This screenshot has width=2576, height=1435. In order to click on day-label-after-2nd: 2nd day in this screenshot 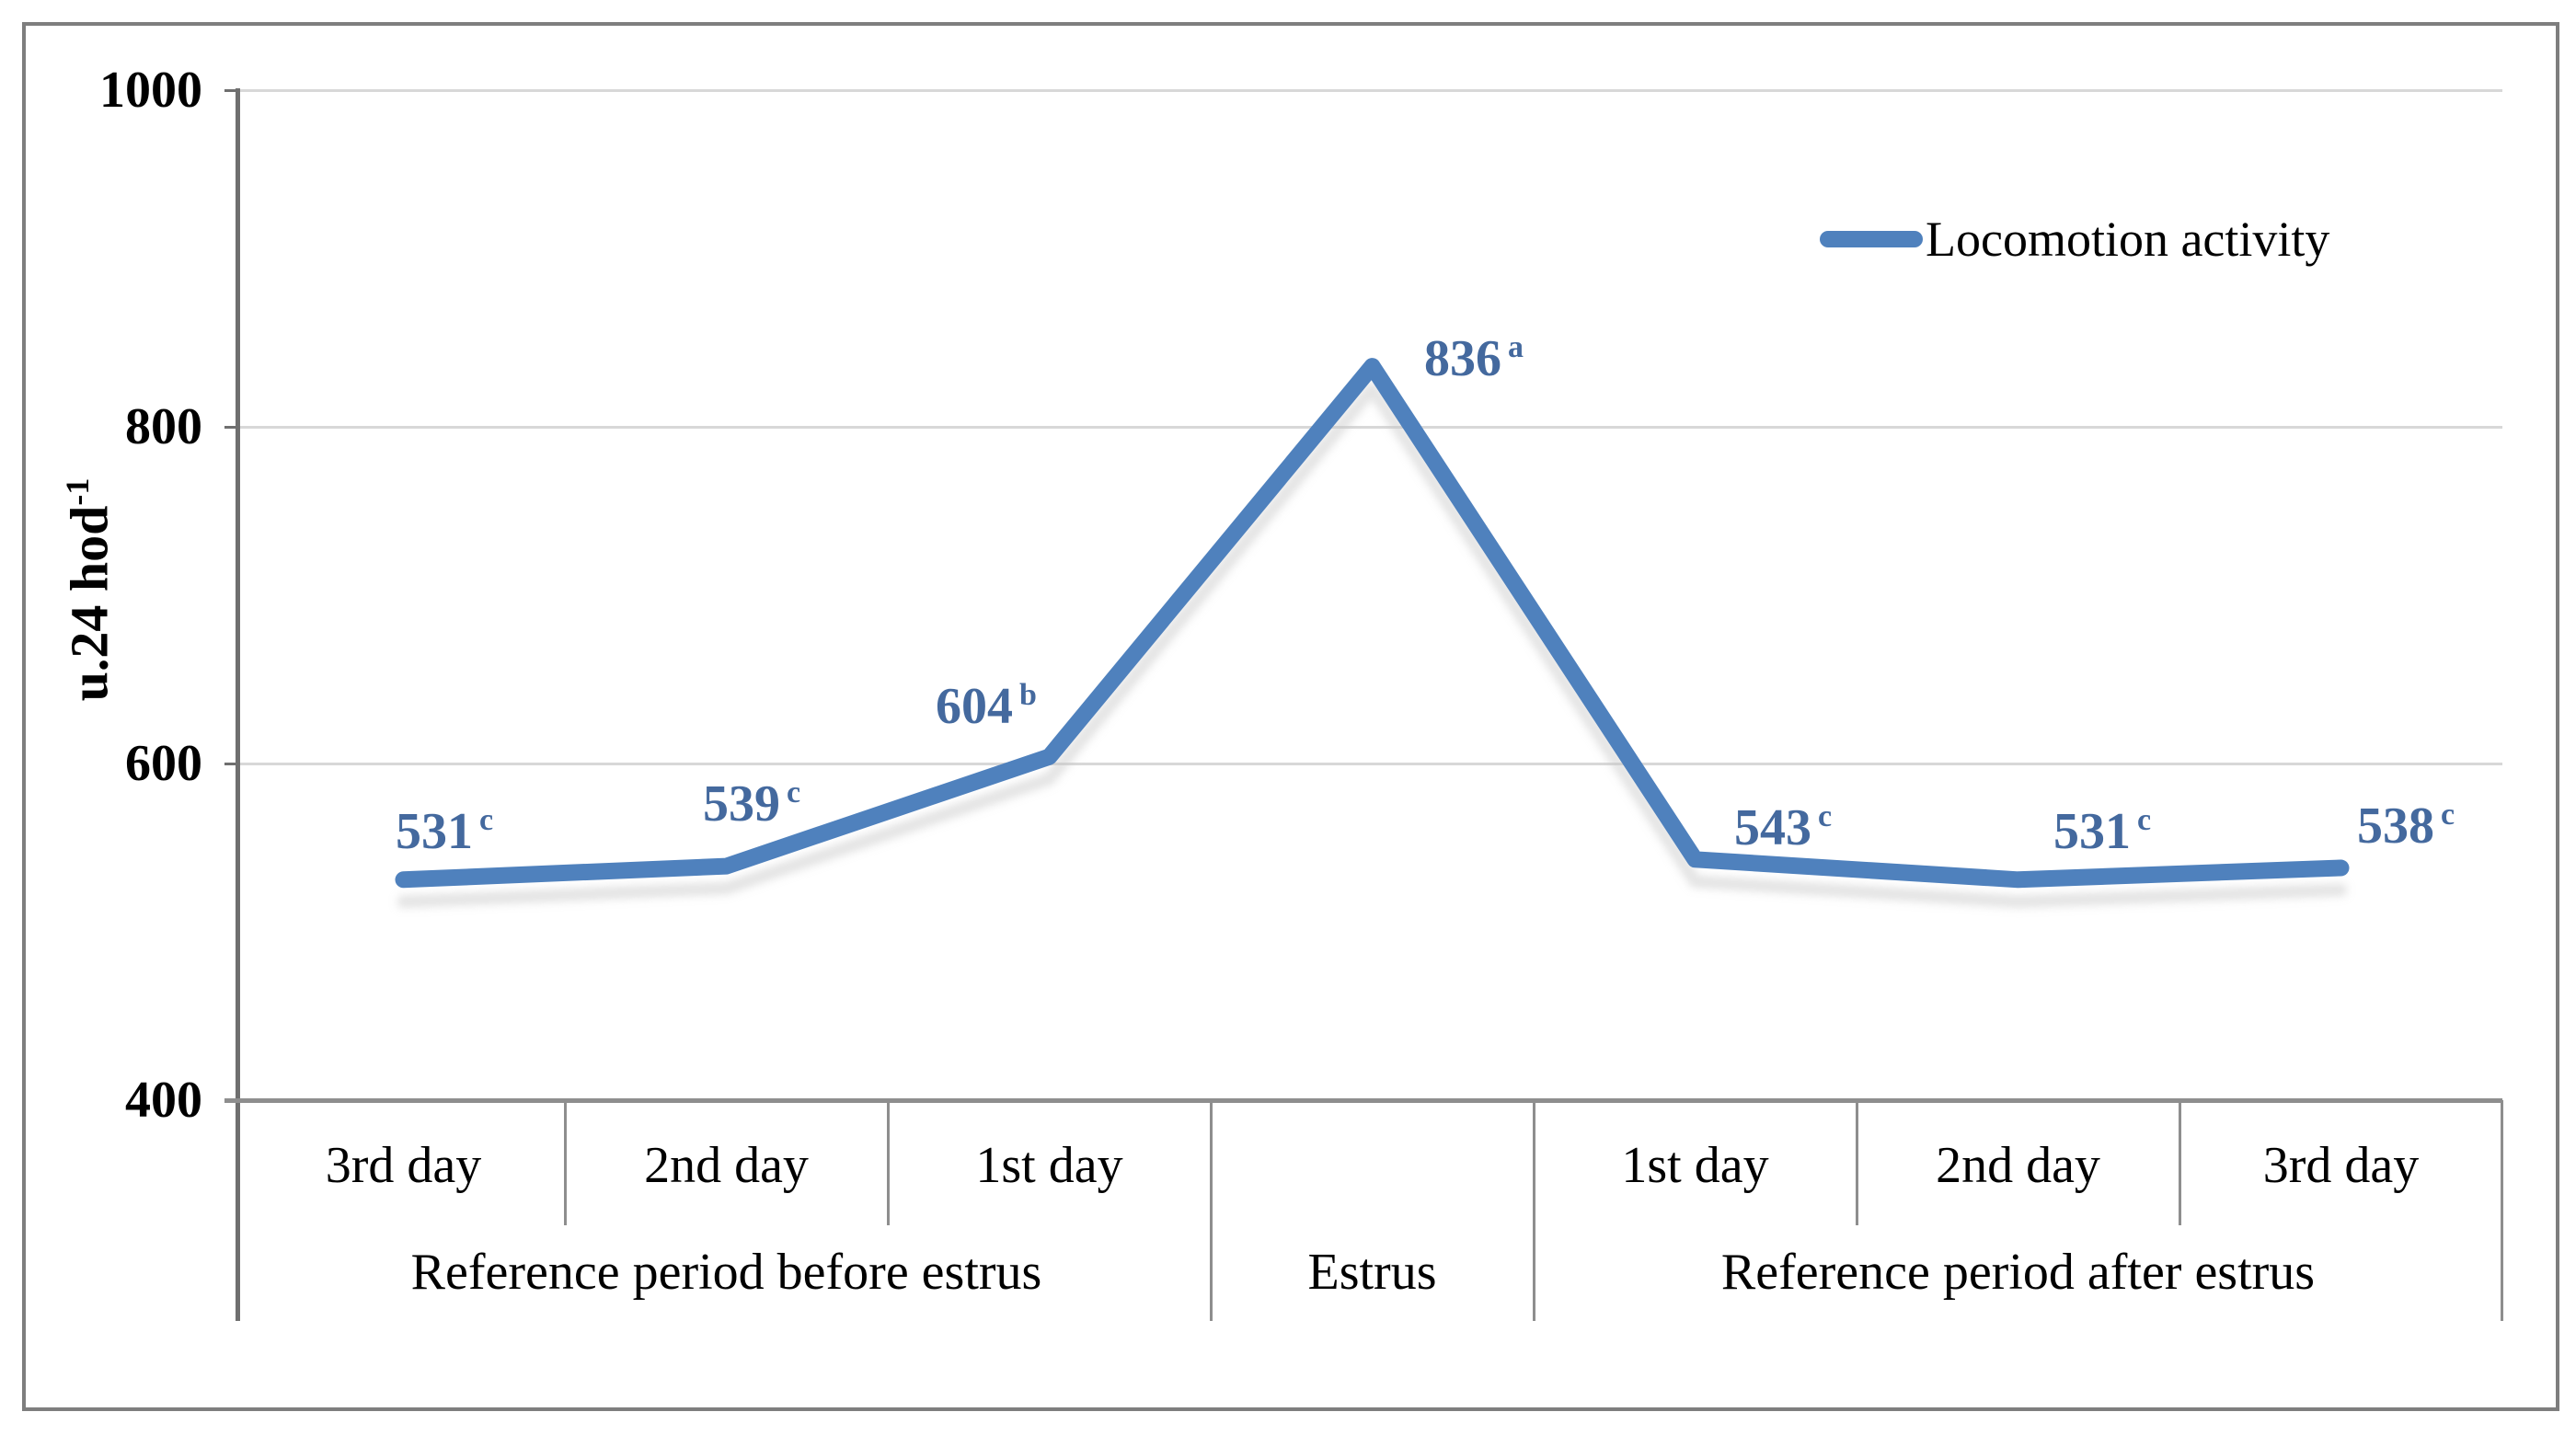, I will do `click(2018, 1165)`.